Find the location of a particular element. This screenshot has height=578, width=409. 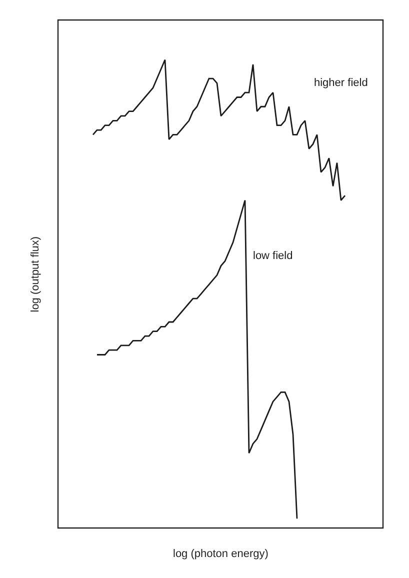

text: higher field is located at coordinates (341, 83).